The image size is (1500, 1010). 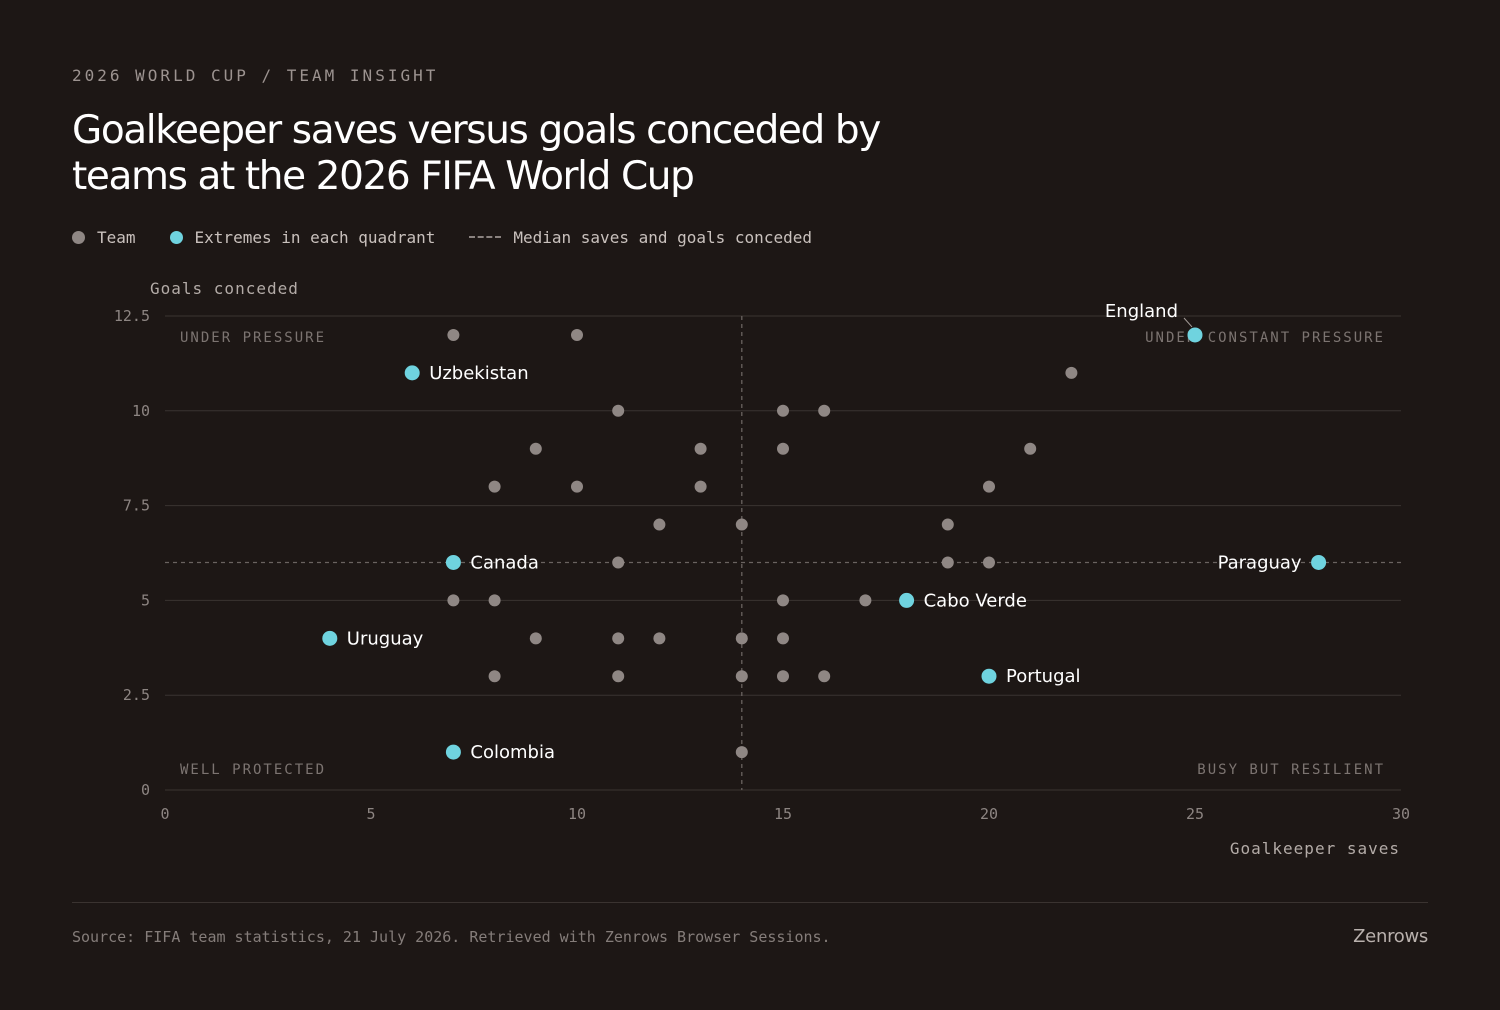 I want to click on quadrant-label-bottom-right: BUSY BUT RESILIENT, so click(x=1291, y=770).